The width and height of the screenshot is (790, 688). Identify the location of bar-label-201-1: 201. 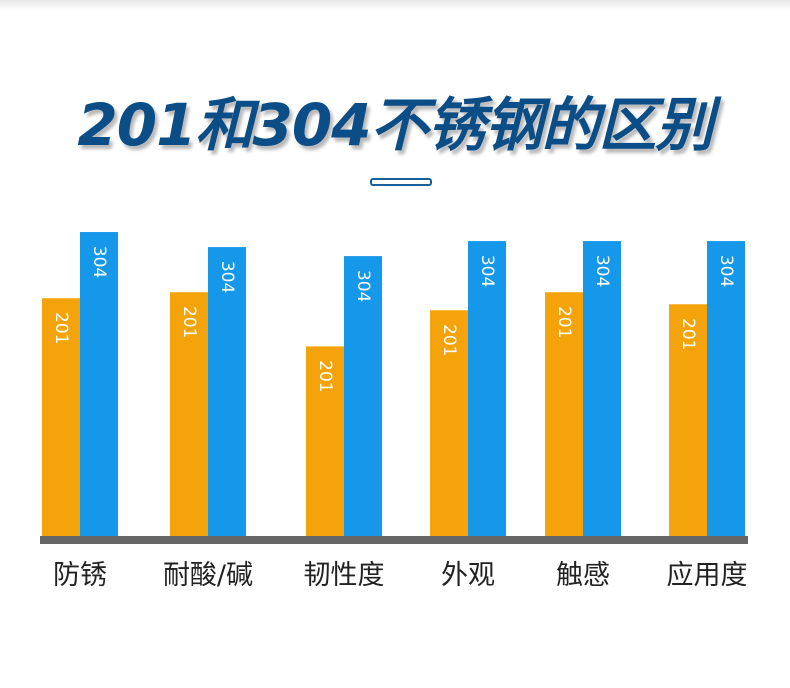
(61, 328).